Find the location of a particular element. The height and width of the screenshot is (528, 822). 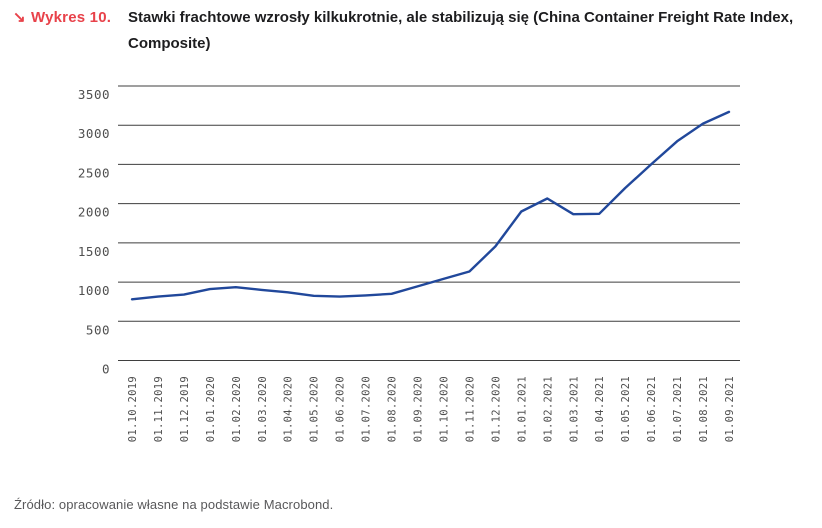

x-tick-label: 01.08.2020 is located at coordinates (393, 409).